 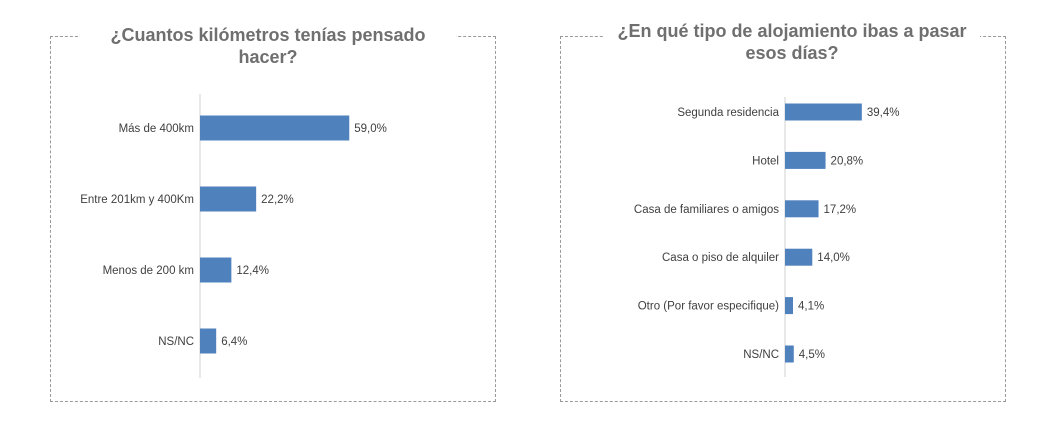 What do you see at coordinates (706, 210) in the screenshot?
I see `category-label: Casa de familiares o amigos` at bounding box center [706, 210].